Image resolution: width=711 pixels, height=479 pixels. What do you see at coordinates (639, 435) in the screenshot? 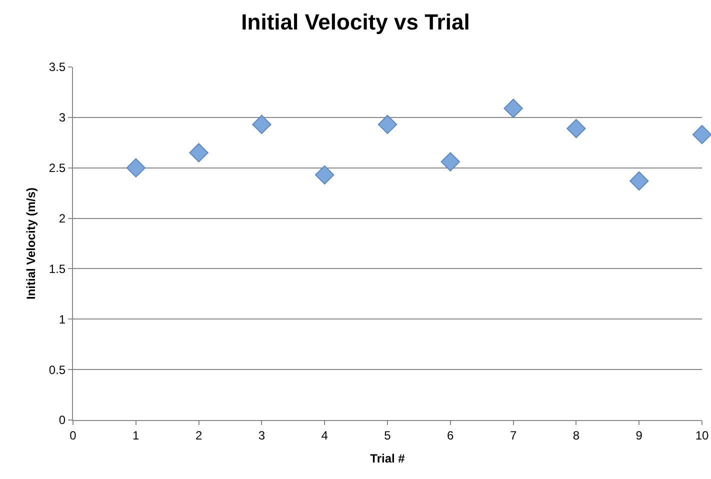
I see `x-tick-label: 9` at bounding box center [639, 435].